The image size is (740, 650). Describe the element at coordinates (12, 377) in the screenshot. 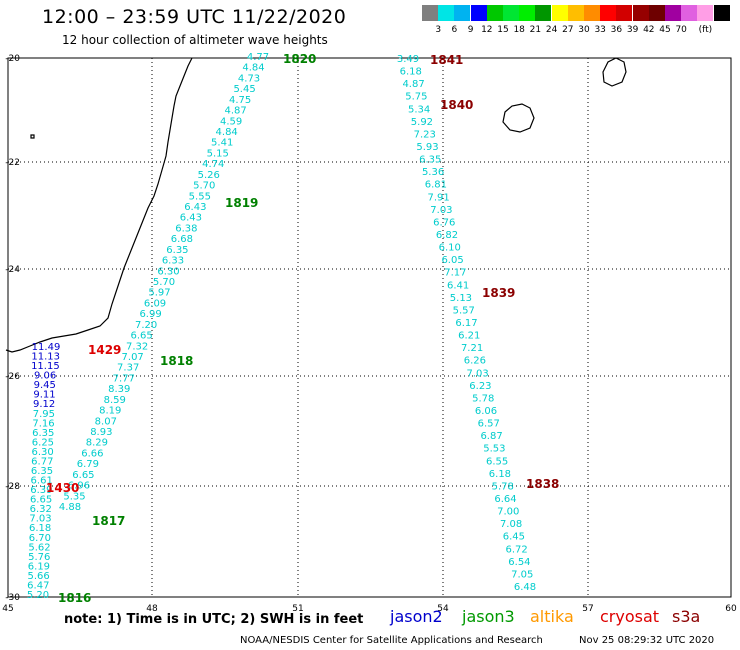

I see `y-tick-label: -26` at that location.